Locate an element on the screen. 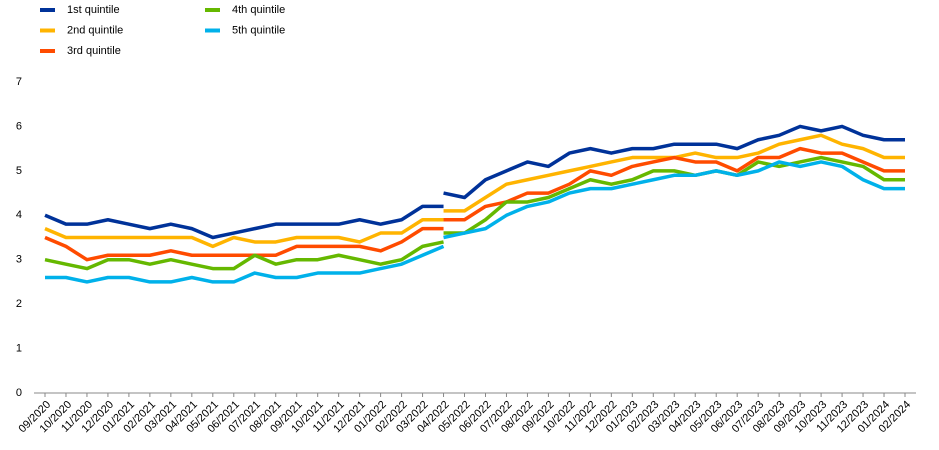 This screenshot has width=939, height=450. legend-label: 1st quintile is located at coordinates (93, 10).